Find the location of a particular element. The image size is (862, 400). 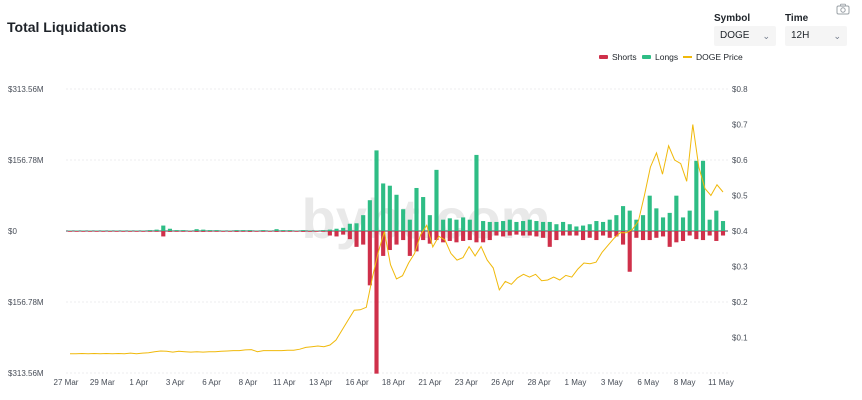

time-label: Time is located at coordinates (797, 18).